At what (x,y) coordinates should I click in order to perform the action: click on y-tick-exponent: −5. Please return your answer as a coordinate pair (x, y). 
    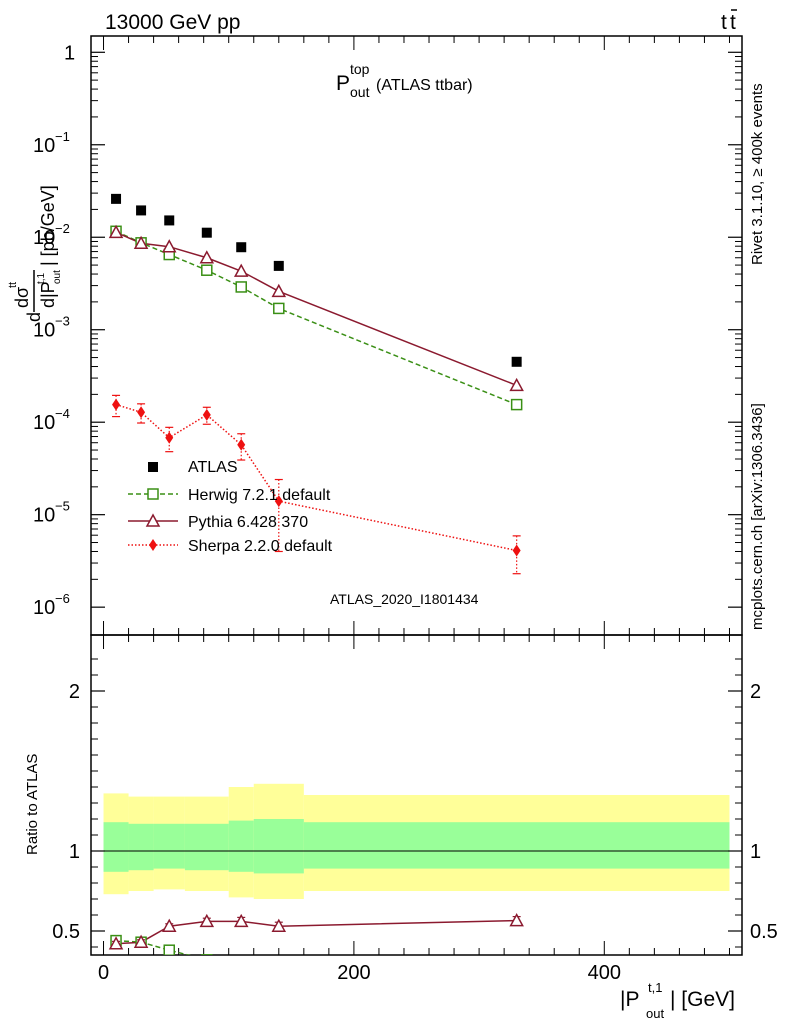
    Looking at the image, I should click on (62, 506).